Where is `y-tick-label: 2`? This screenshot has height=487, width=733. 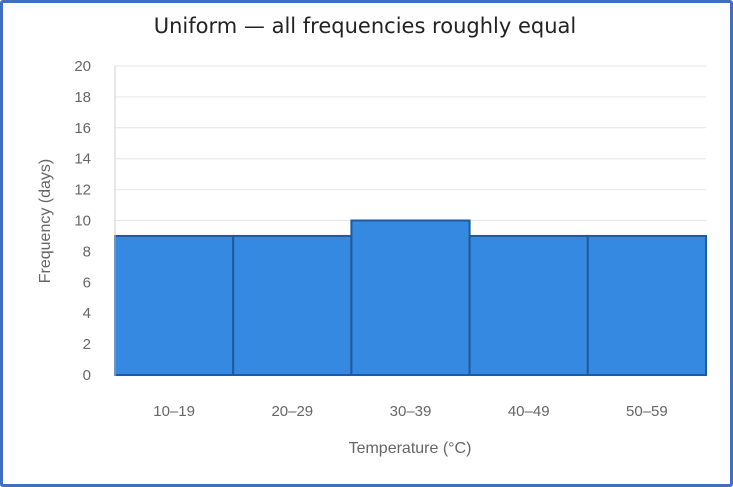
y-tick-label: 2 is located at coordinates (87, 344).